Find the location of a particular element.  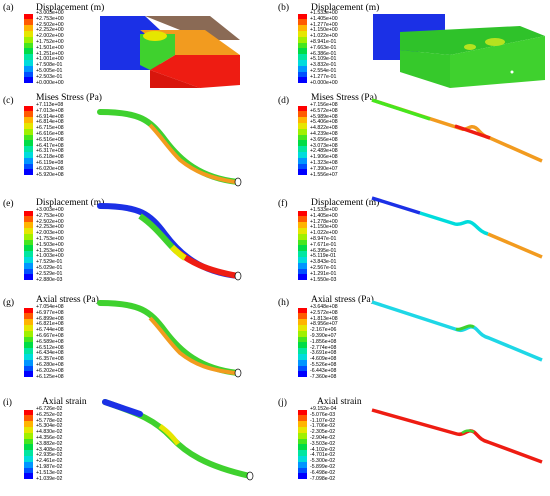

legend-tick-label: +1.022e+00 is located at coordinates (324, 36).